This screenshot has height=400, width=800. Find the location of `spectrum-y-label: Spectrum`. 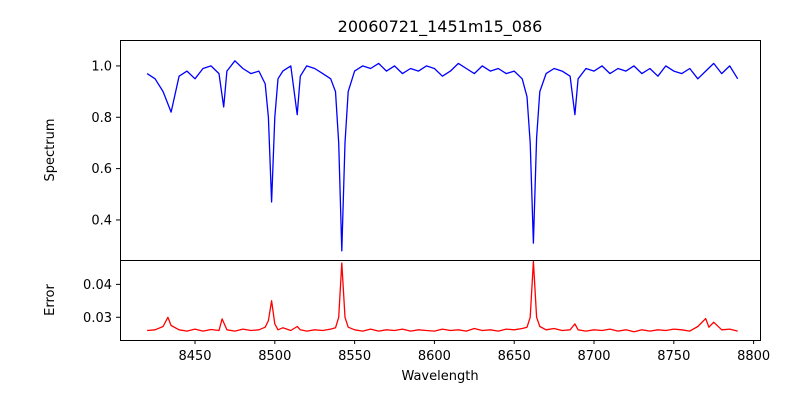

spectrum-y-label: Spectrum is located at coordinates (50, 150).